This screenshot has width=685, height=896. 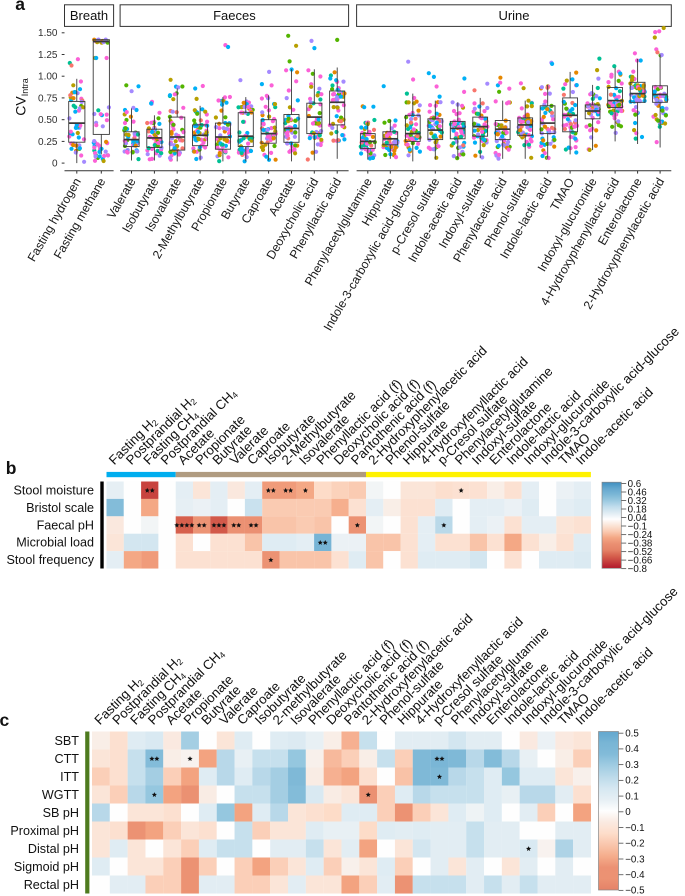 What do you see at coordinates (48, 120) in the screenshot?
I see `svg-text: 0.50` at bounding box center [48, 120].